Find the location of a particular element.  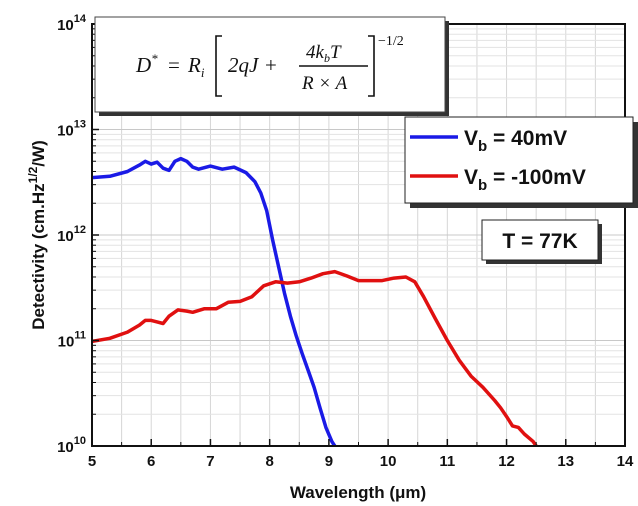

y-axis-title-main: Detectivity (cm.Hz is located at coordinates (38, 256).